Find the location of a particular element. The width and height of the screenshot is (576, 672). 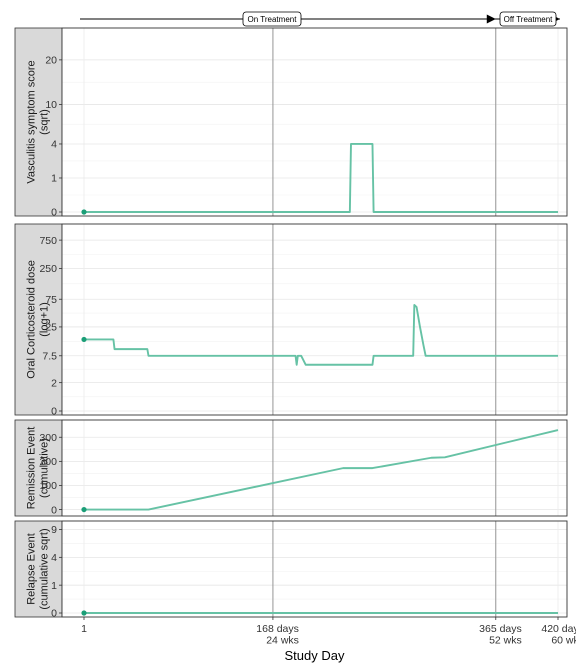

panel-ylabel-line: (cumulative) is located at coordinates (44, 468).